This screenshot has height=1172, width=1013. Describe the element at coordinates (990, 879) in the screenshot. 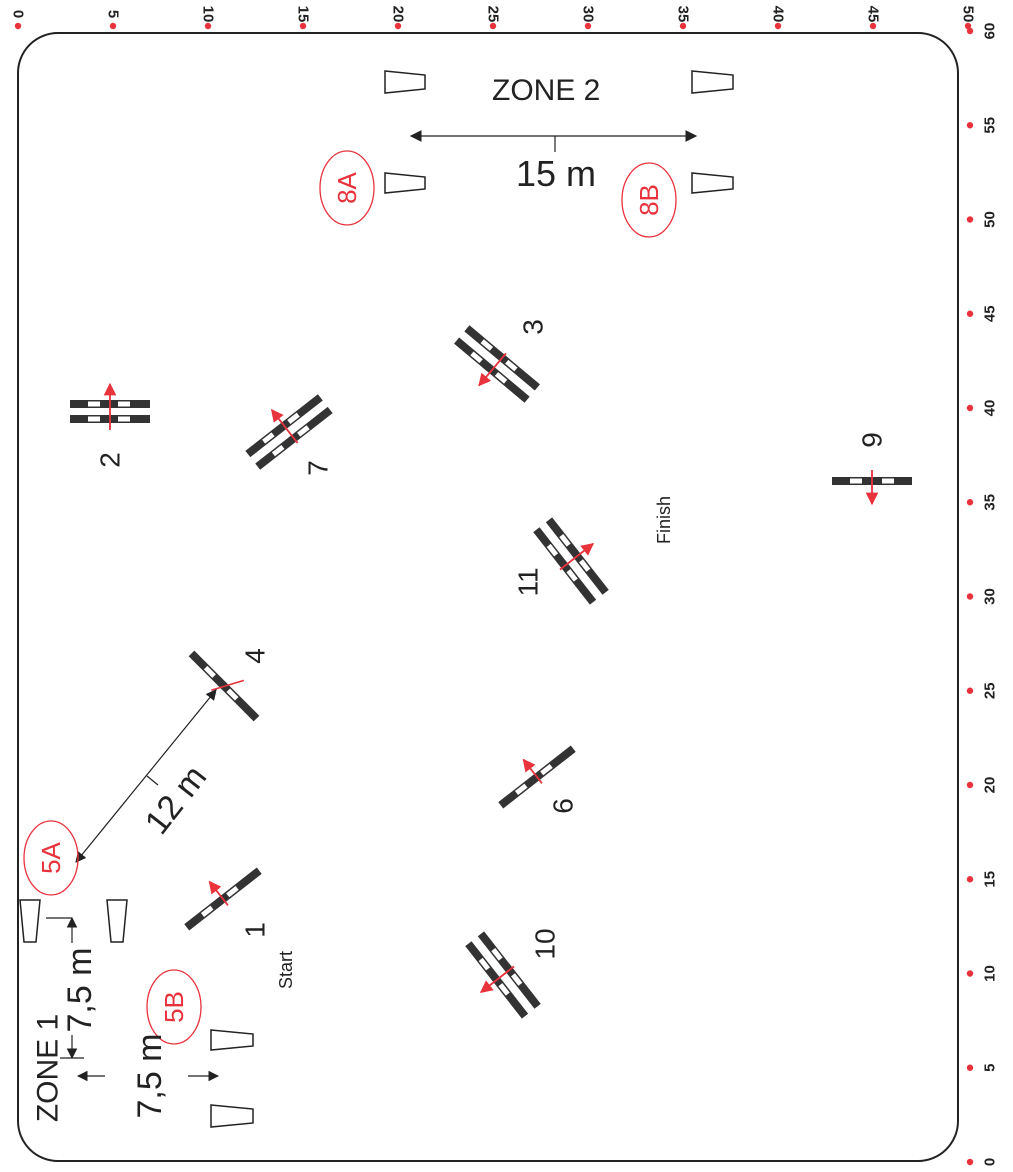

I see `right-tick-label: 15` at that location.